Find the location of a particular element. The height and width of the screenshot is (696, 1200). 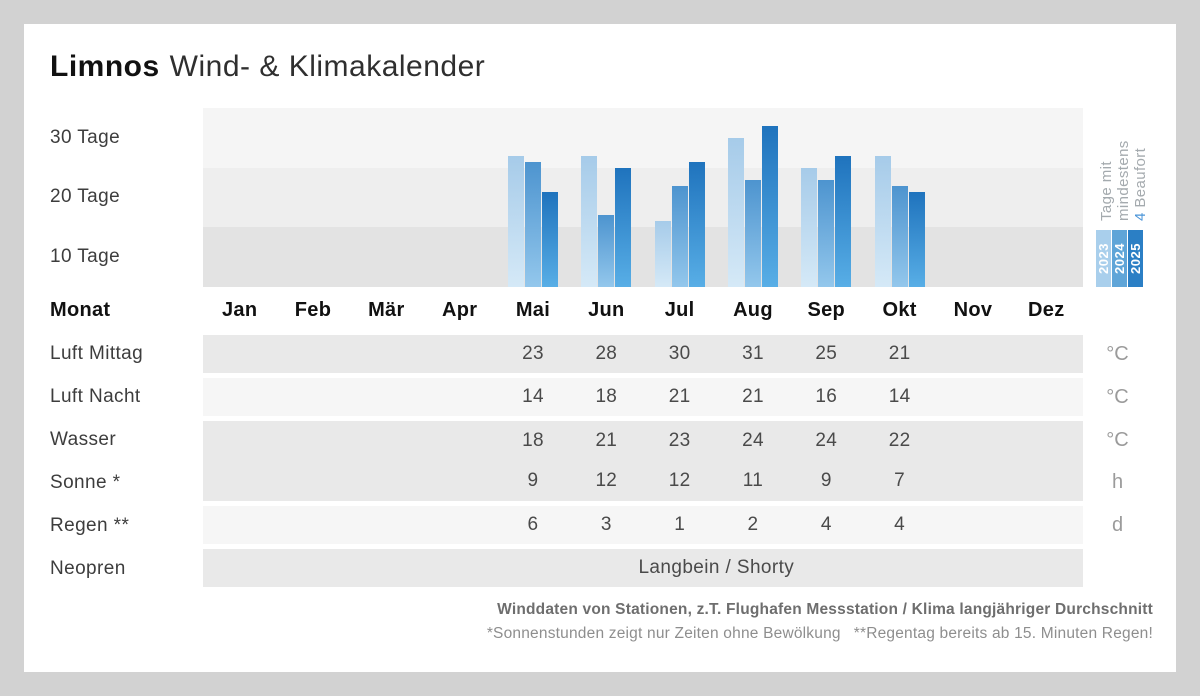

value-luft-nacht-jul: 21 is located at coordinates (679, 396).